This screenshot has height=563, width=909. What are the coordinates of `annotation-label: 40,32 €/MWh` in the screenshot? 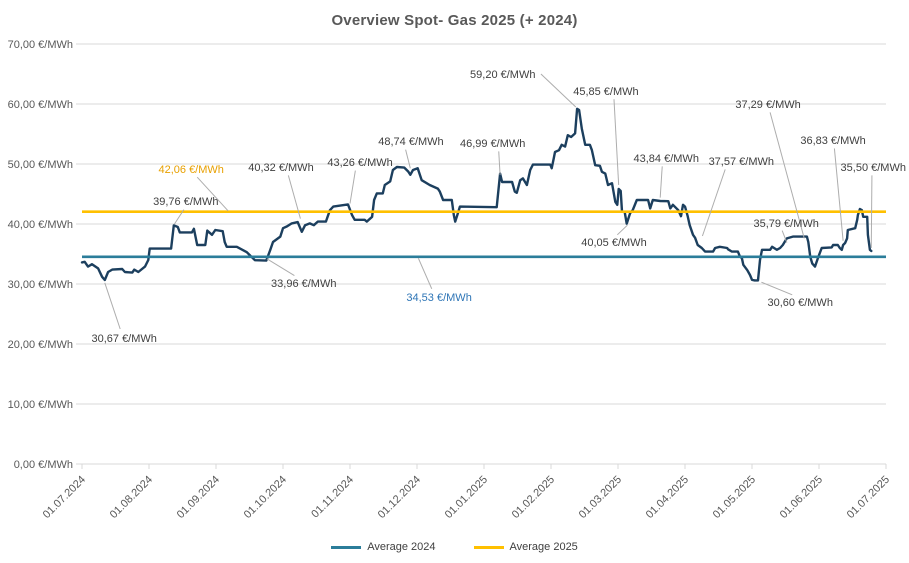 It's located at (280, 168).